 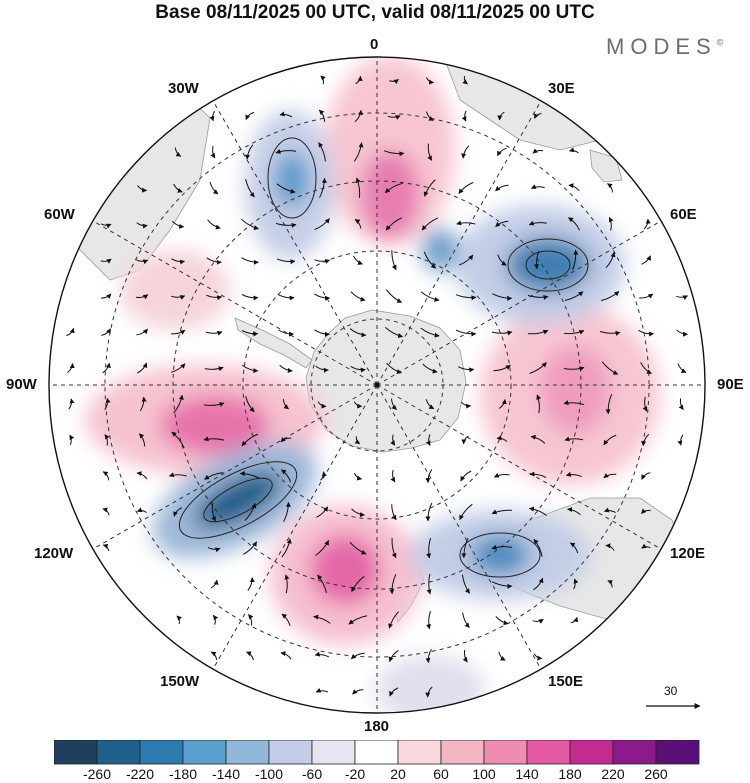 What do you see at coordinates (656, 774) in the screenshot?
I see `colorbar-tick-label: 260` at bounding box center [656, 774].